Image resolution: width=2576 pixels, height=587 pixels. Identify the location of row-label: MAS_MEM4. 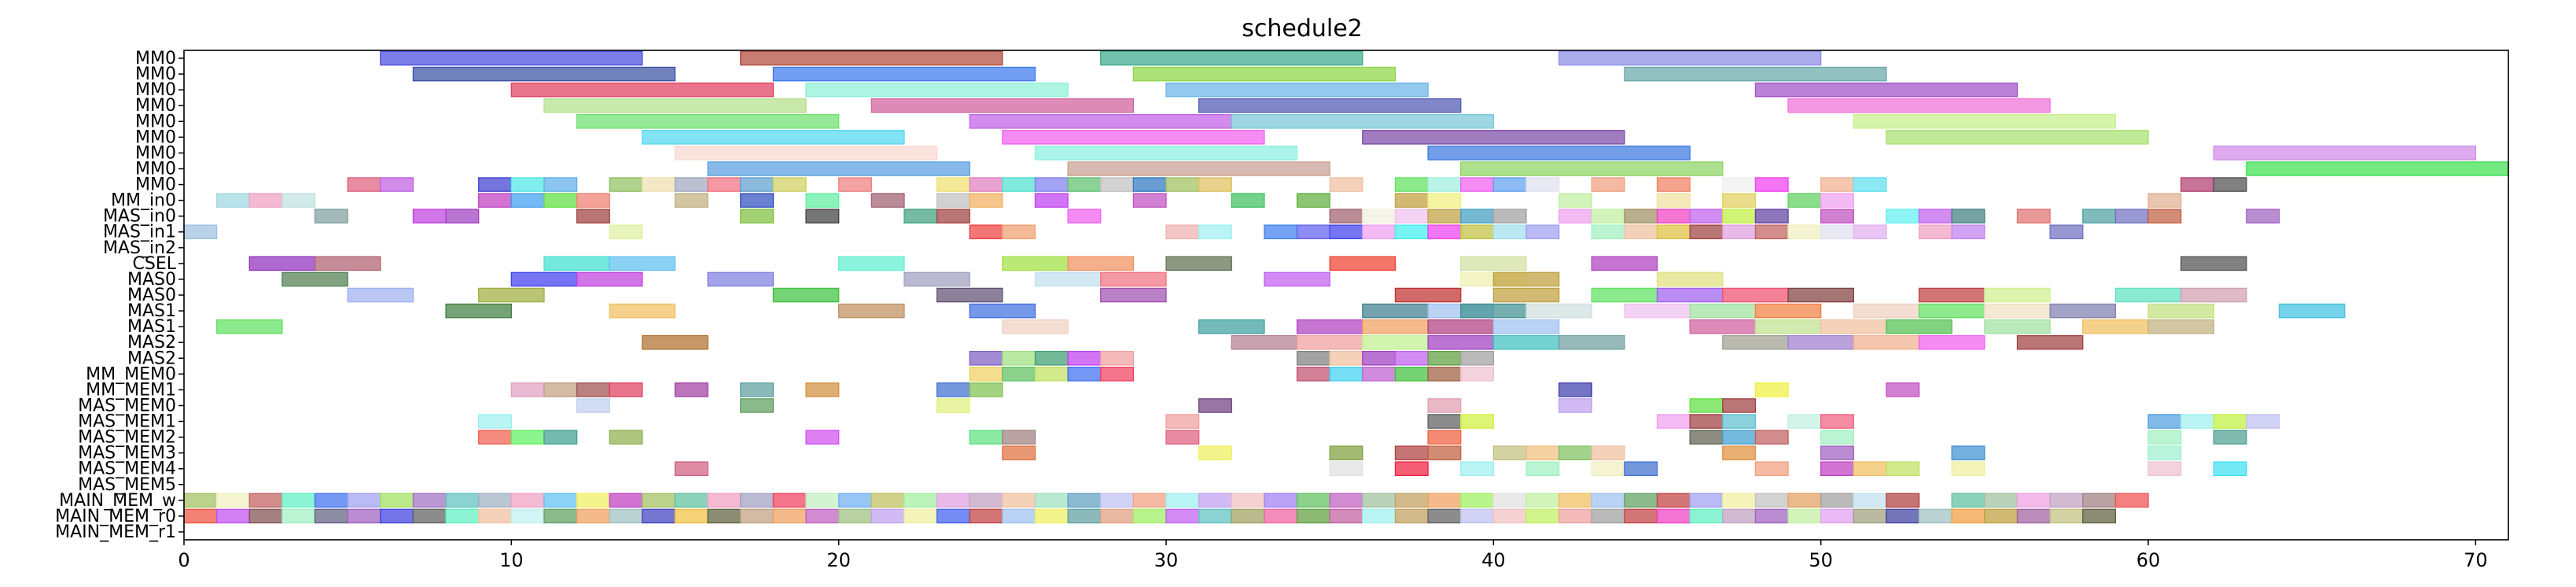
(127, 469).